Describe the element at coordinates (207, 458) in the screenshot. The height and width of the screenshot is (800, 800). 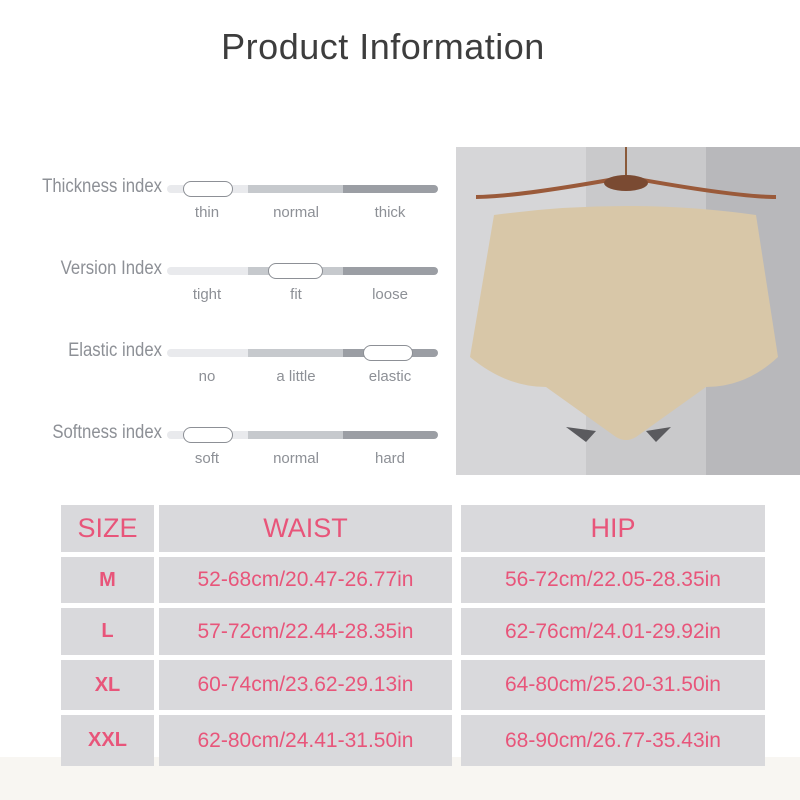
I see `index-option: soft` at that location.